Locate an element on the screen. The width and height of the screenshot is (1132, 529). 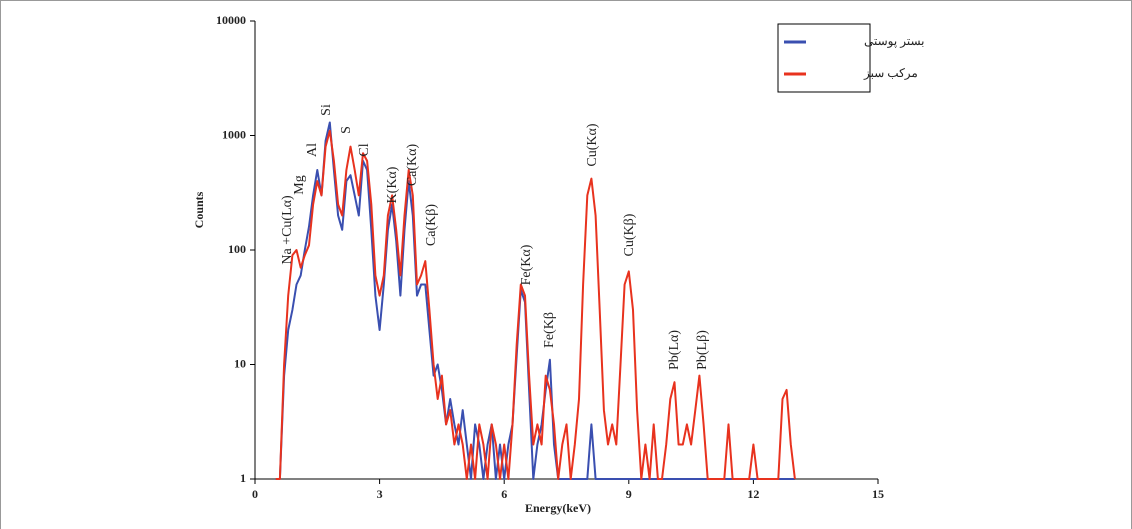
peak-label: Cu(Kα) is located at coordinates (592, 144).